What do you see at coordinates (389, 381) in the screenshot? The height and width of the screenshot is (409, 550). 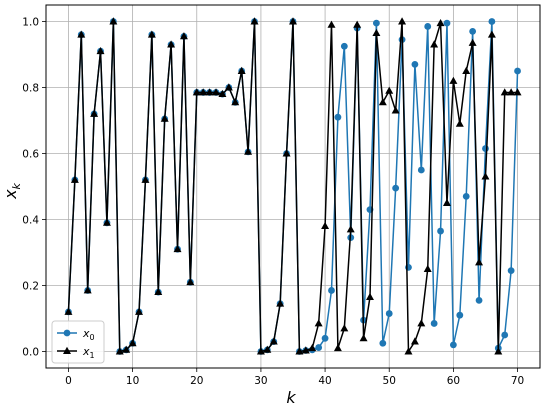 I see `x-tick-label: 50` at bounding box center [389, 381].